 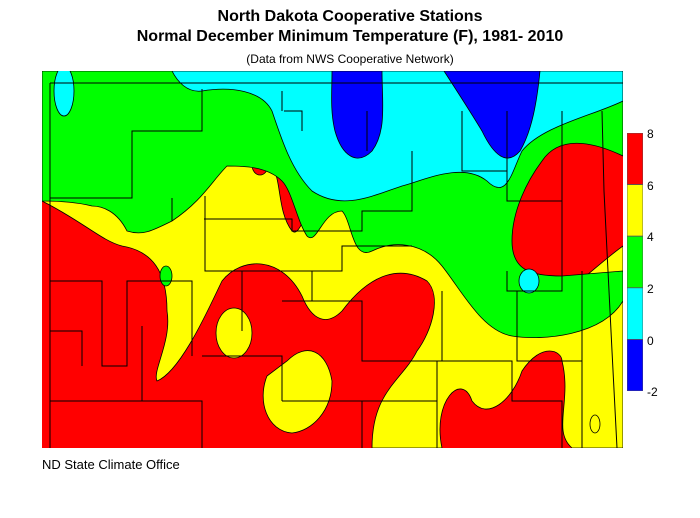 What do you see at coordinates (111, 464) in the screenshot?
I see `source-credit: ND State Climate Office` at bounding box center [111, 464].